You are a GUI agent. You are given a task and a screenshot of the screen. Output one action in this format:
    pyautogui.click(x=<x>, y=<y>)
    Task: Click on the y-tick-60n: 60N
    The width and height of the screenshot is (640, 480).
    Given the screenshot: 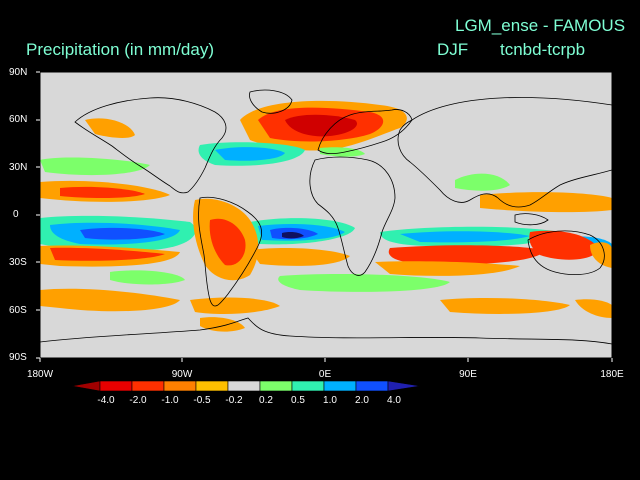 What is the action you would take?
    pyautogui.click(x=18, y=119)
    